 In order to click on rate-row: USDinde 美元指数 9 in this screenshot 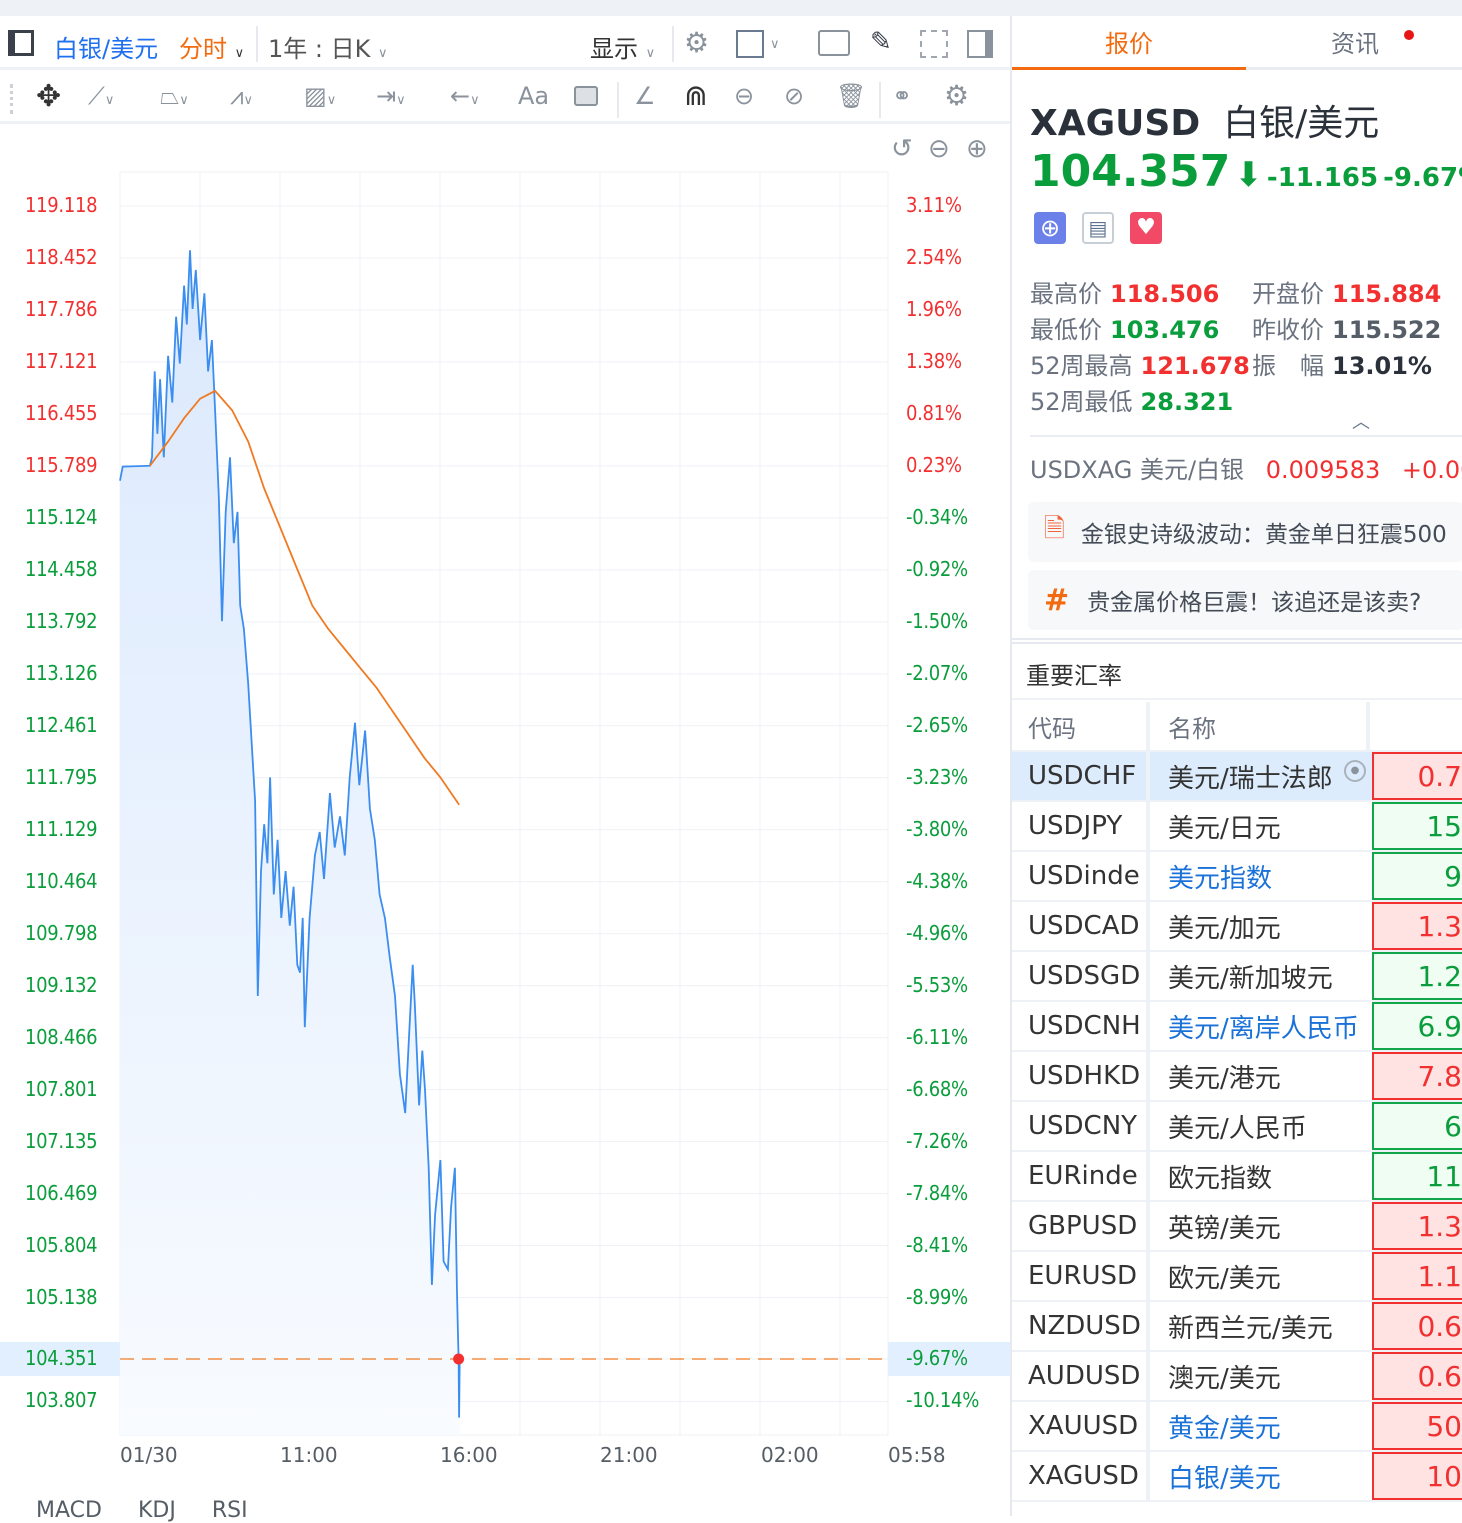, I will do `click(1237, 877)`.